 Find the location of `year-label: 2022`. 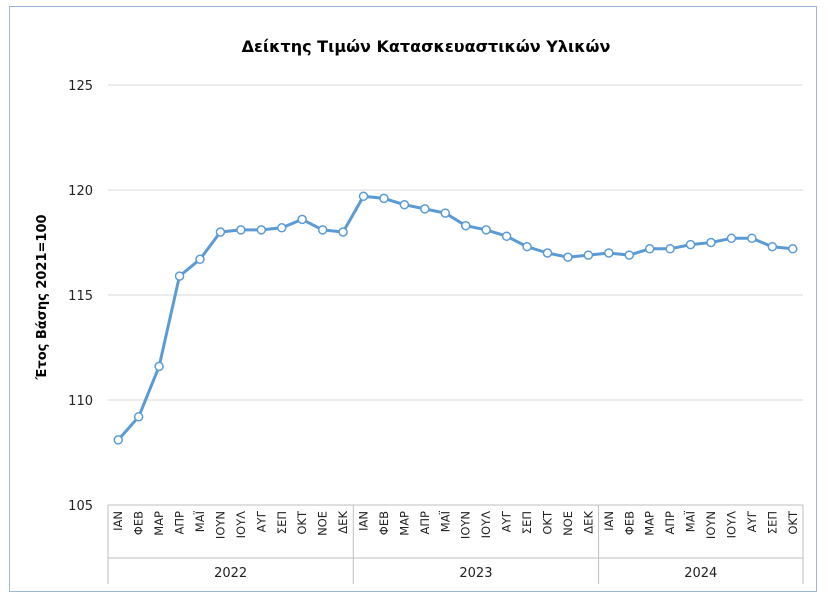

year-label: 2022 is located at coordinates (230, 573).